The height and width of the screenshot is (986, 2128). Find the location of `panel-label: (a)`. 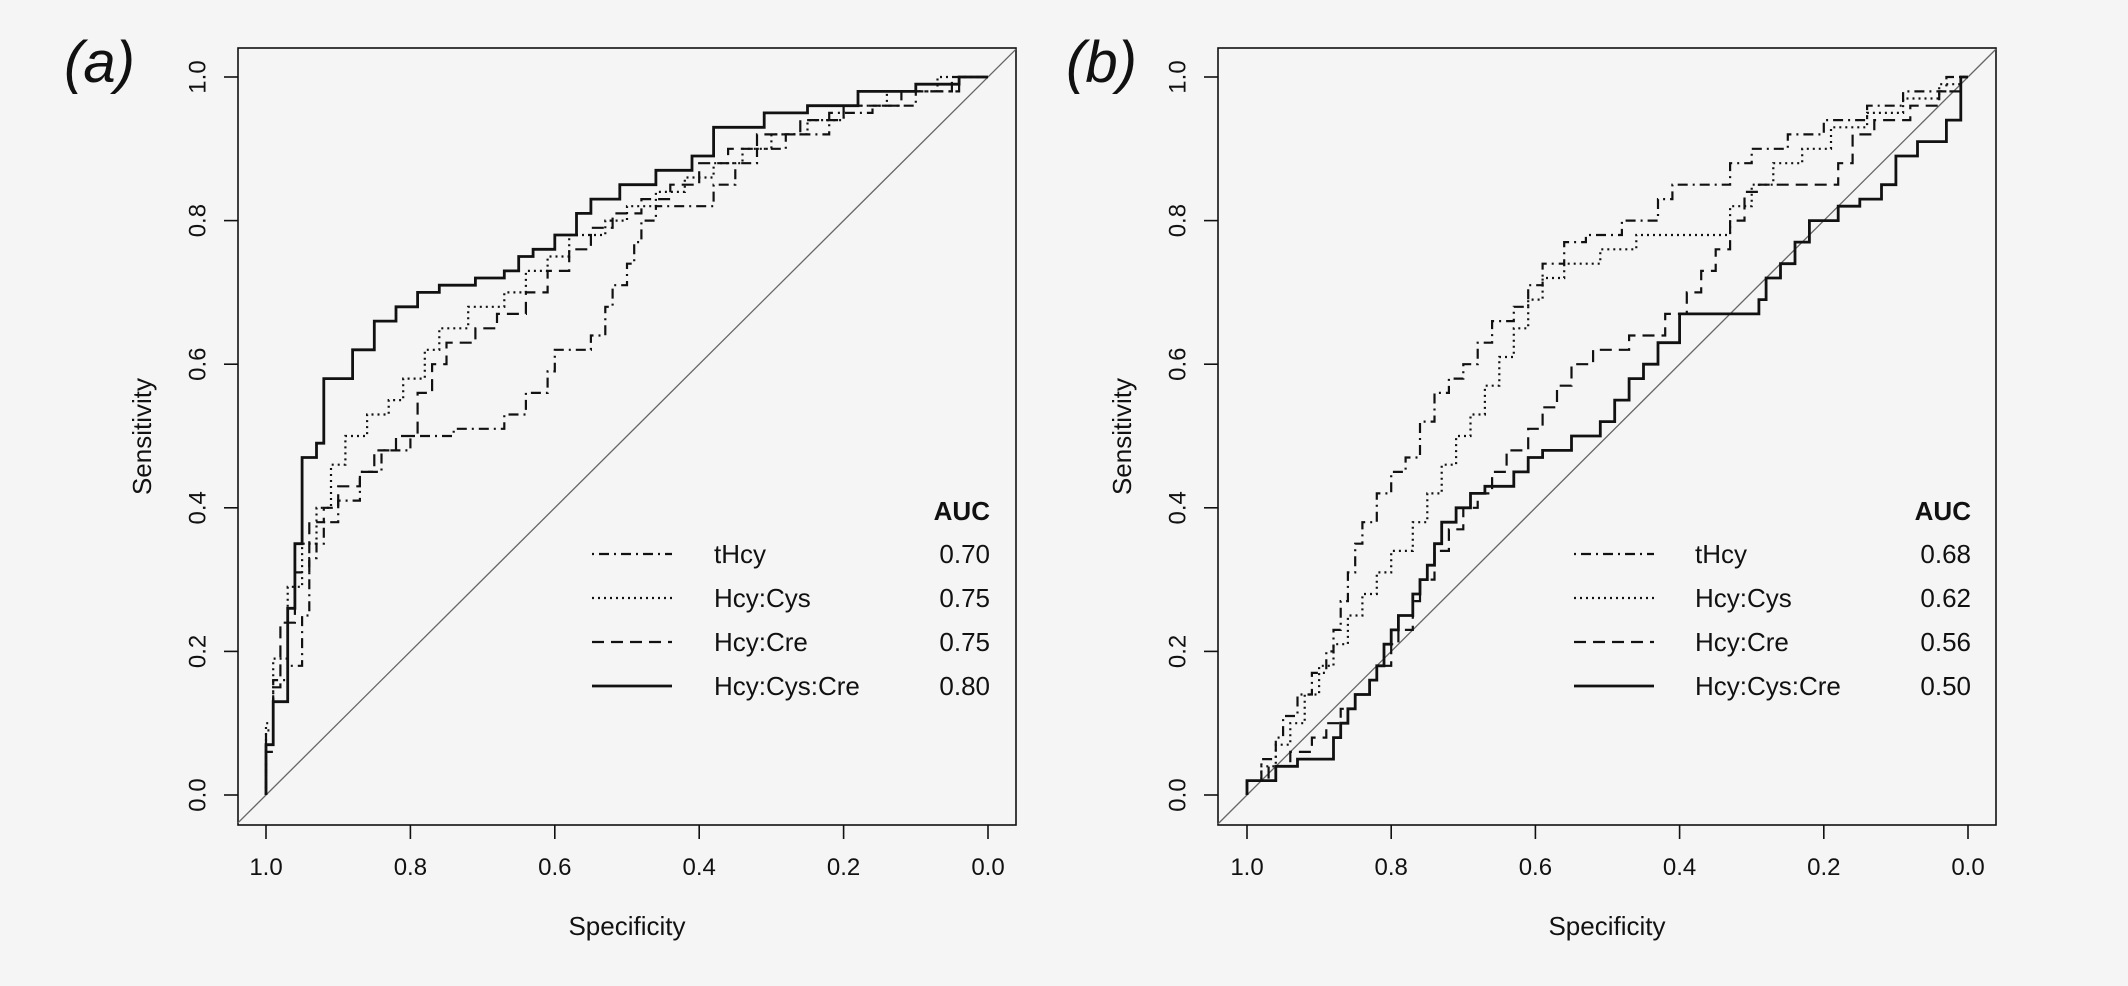

panel-label: (a) is located at coordinates (99, 62).